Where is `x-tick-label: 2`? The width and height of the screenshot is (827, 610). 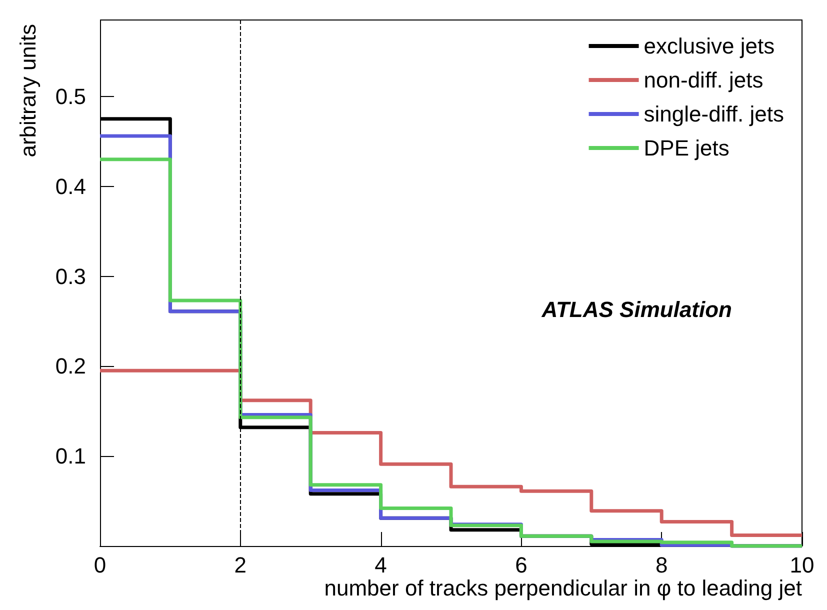
x-tick-label: 2 is located at coordinates (240, 565).